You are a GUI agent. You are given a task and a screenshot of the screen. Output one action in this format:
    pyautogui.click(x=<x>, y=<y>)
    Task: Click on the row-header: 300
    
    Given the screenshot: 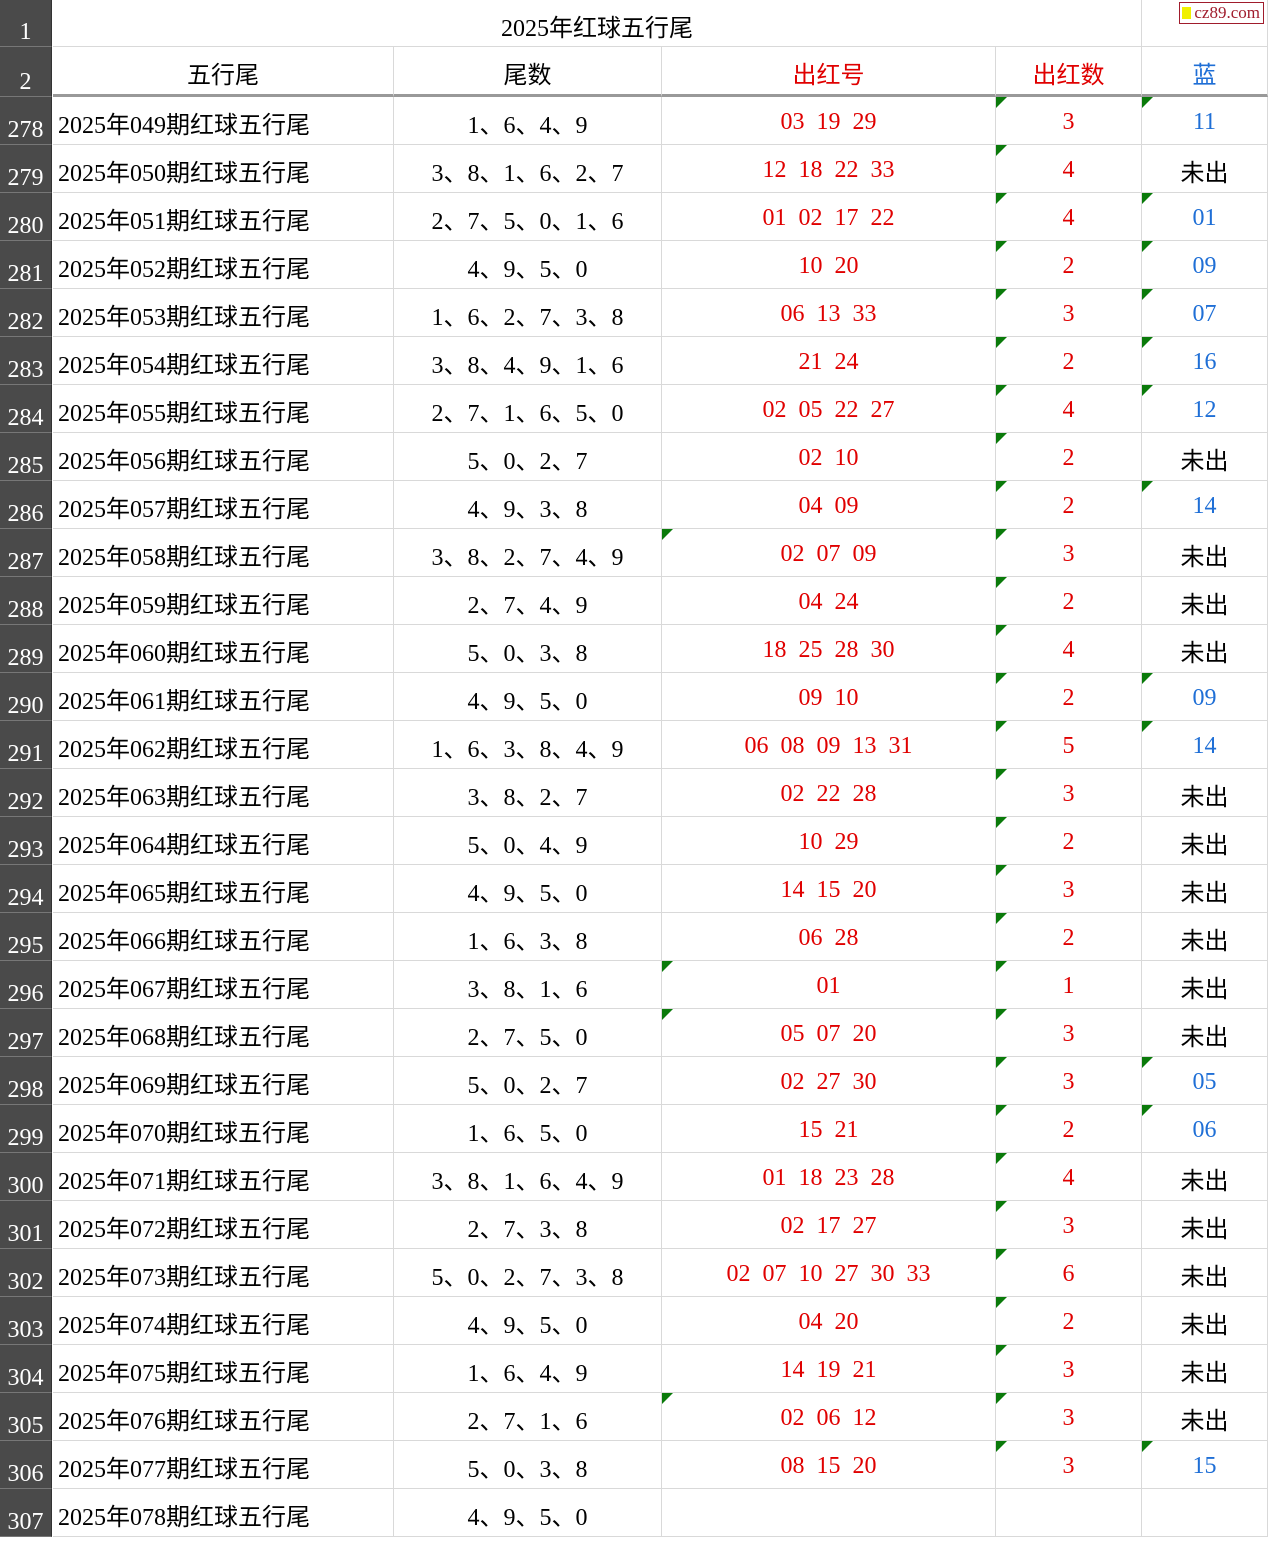 What is the action you would take?
    pyautogui.click(x=26, y=1177)
    